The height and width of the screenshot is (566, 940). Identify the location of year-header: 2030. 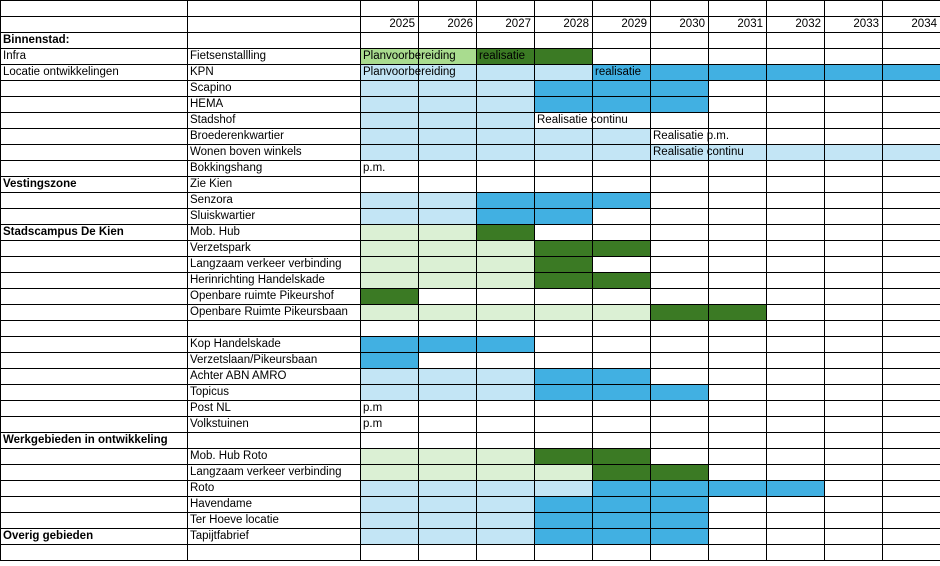
(679, 24).